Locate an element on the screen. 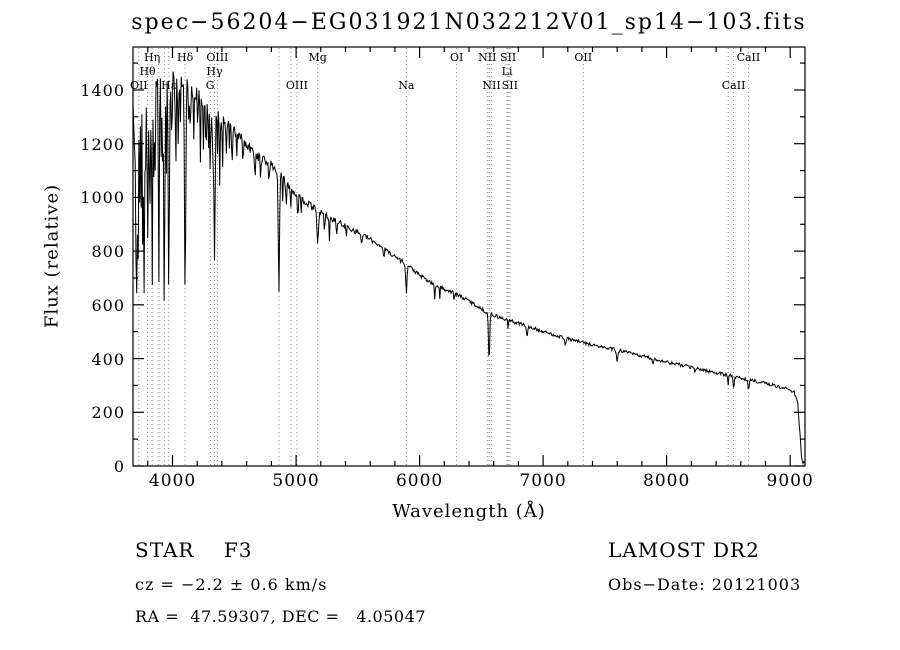  y-tick-label: 1400 is located at coordinates (102, 90).